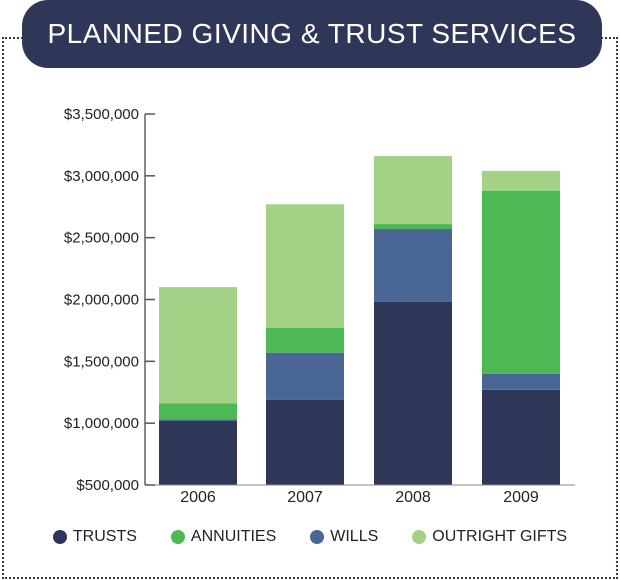 The height and width of the screenshot is (580, 620). I want to click on bar-2009-wills, so click(521, 381).